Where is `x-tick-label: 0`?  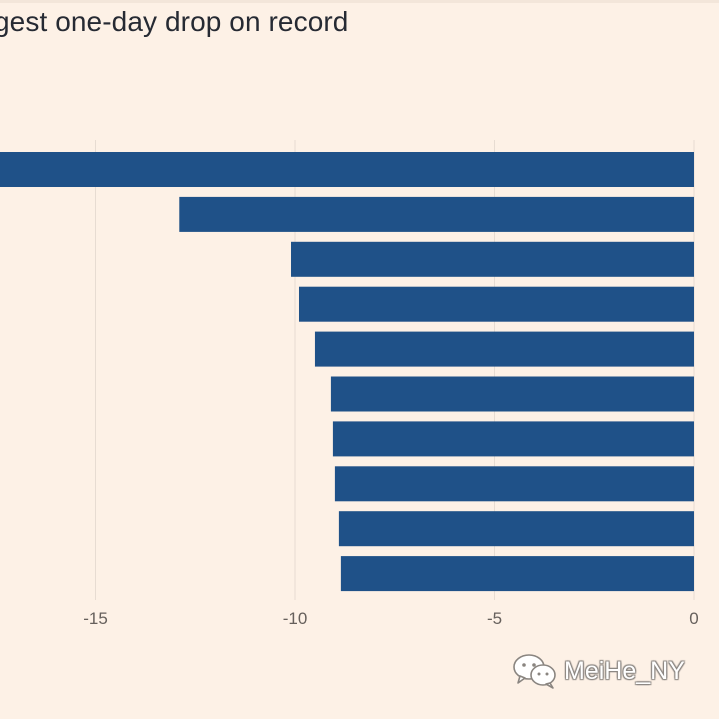 x-tick-label: 0 is located at coordinates (693, 618).